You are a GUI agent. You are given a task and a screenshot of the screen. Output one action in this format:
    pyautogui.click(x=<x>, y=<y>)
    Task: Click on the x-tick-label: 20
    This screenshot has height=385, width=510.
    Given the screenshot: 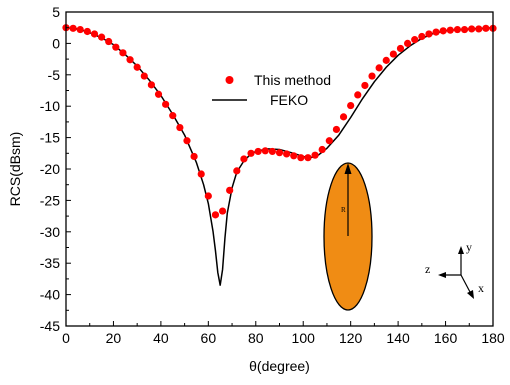 What is the action you would take?
    pyautogui.click(x=114, y=338)
    